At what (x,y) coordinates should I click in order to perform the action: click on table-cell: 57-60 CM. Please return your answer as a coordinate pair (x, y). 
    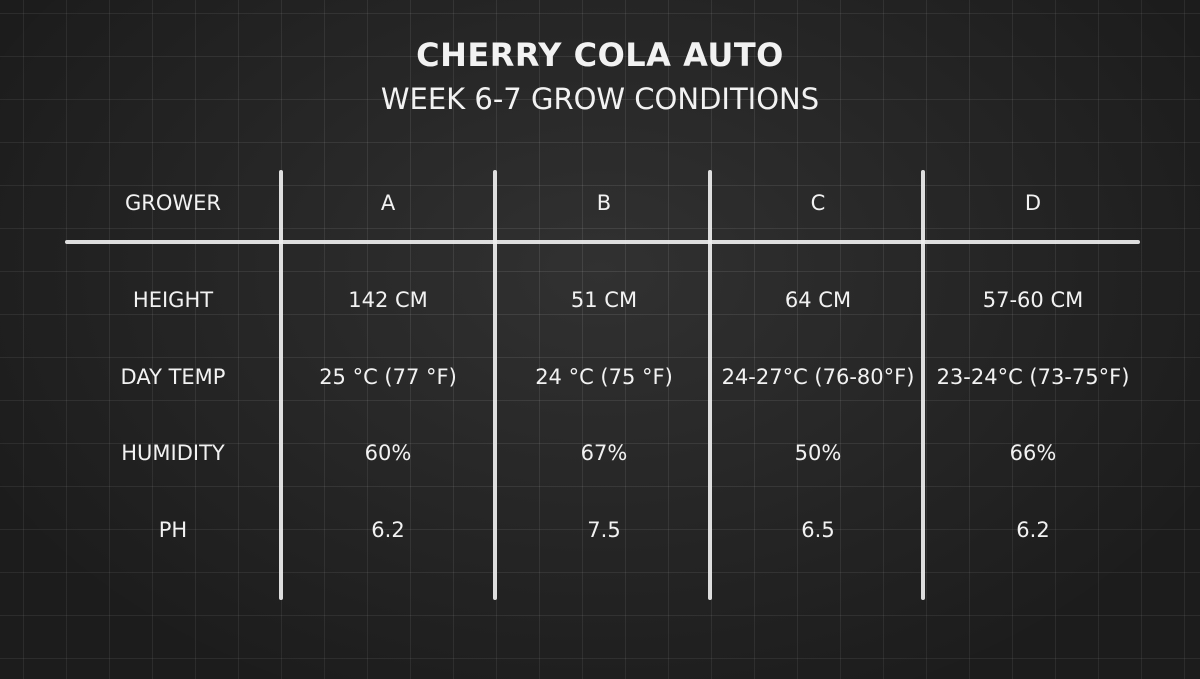
    Looking at the image, I should click on (1033, 300).